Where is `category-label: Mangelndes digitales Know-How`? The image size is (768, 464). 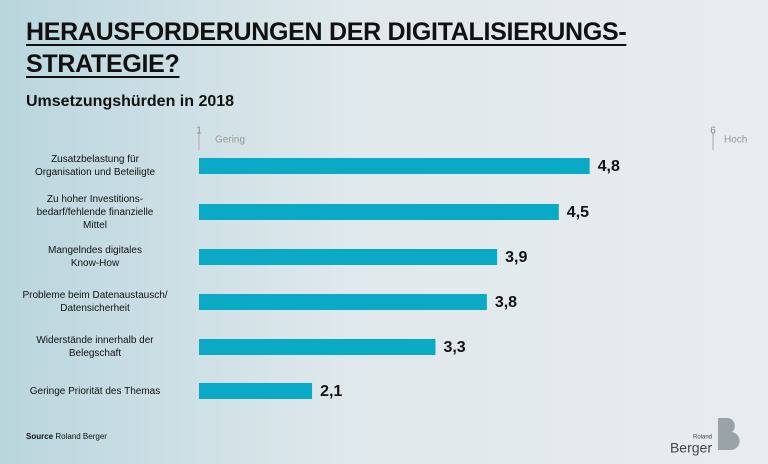
category-label: Mangelndes digitales Know-How is located at coordinates (95, 257).